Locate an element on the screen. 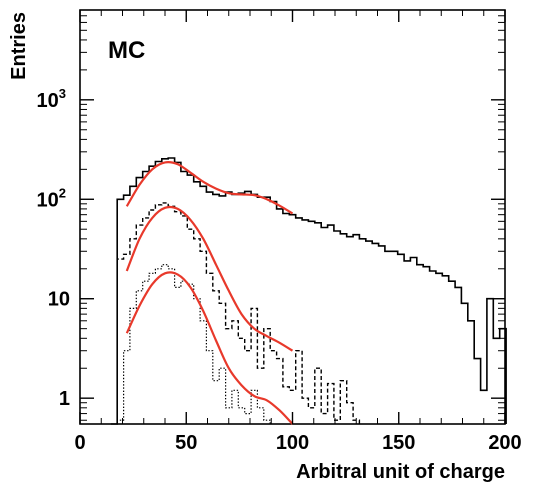 This screenshot has width=545, height=492. y-tick-label: 10² is located at coordinates (51, 198).